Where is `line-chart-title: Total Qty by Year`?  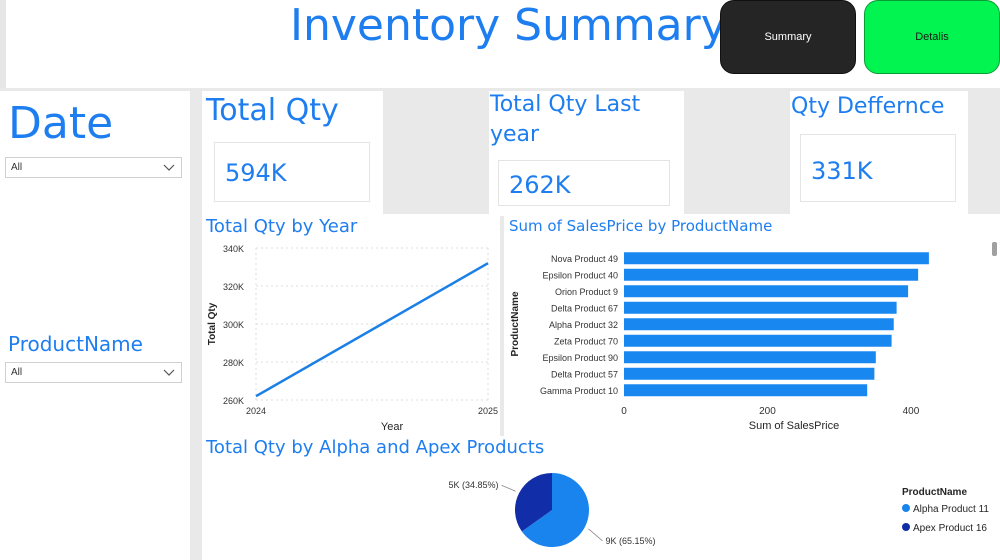 line-chart-title: Total Qty by Year is located at coordinates (282, 226).